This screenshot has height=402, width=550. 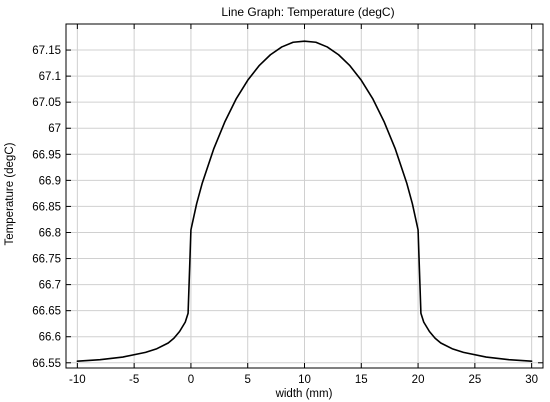 What do you see at coordinates (304, 380) in the screenshot?
I see `x-tick-label: 10` at bounding box center [304, 380].